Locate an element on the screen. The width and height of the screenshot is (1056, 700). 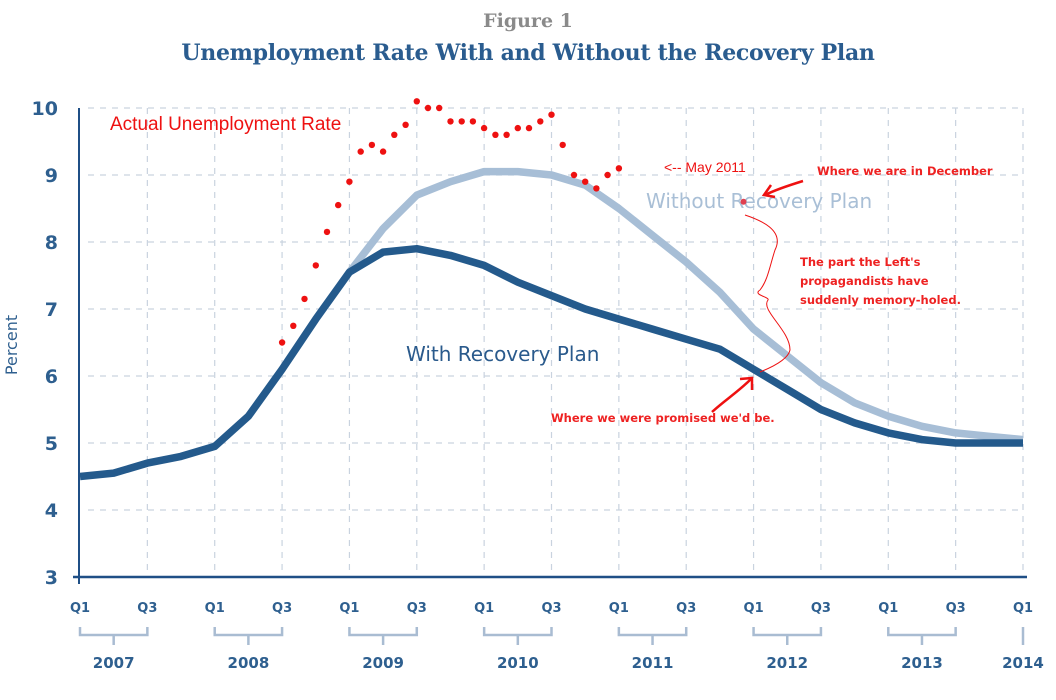
figure-label: Figure 1 is located at coordinates (528, 21).